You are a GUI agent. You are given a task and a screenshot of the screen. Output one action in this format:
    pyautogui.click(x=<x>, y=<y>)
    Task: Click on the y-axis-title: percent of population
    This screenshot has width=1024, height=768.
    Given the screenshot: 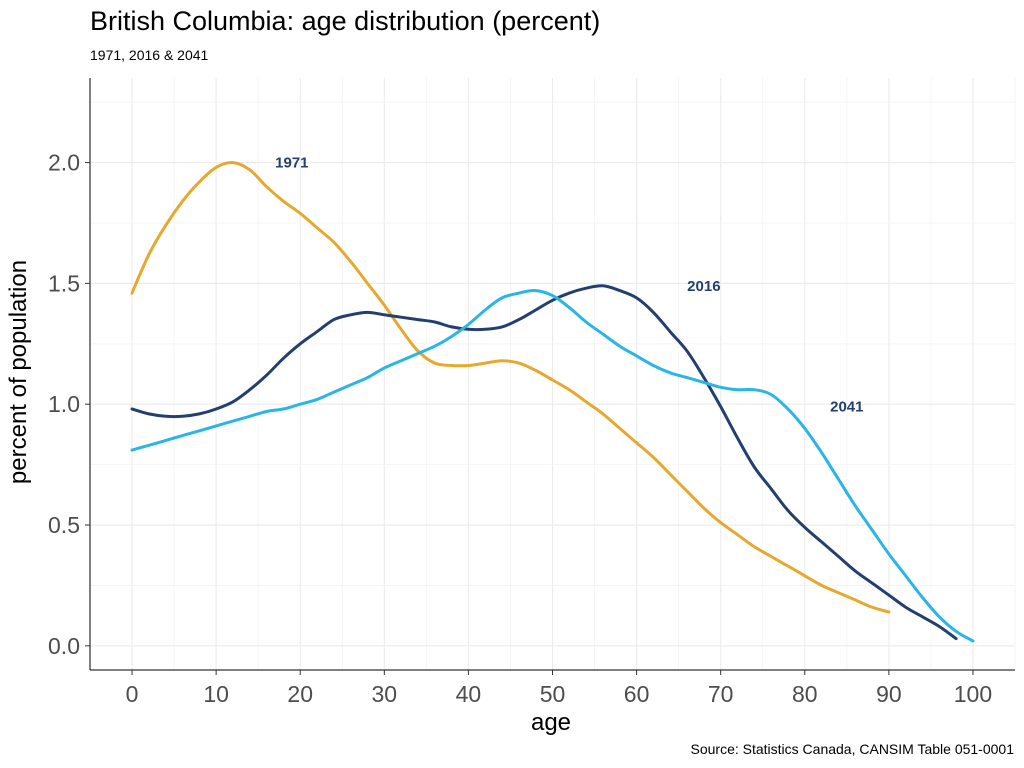 What is the action you would take?
    pyautogui.click(x=18, y=372)
    